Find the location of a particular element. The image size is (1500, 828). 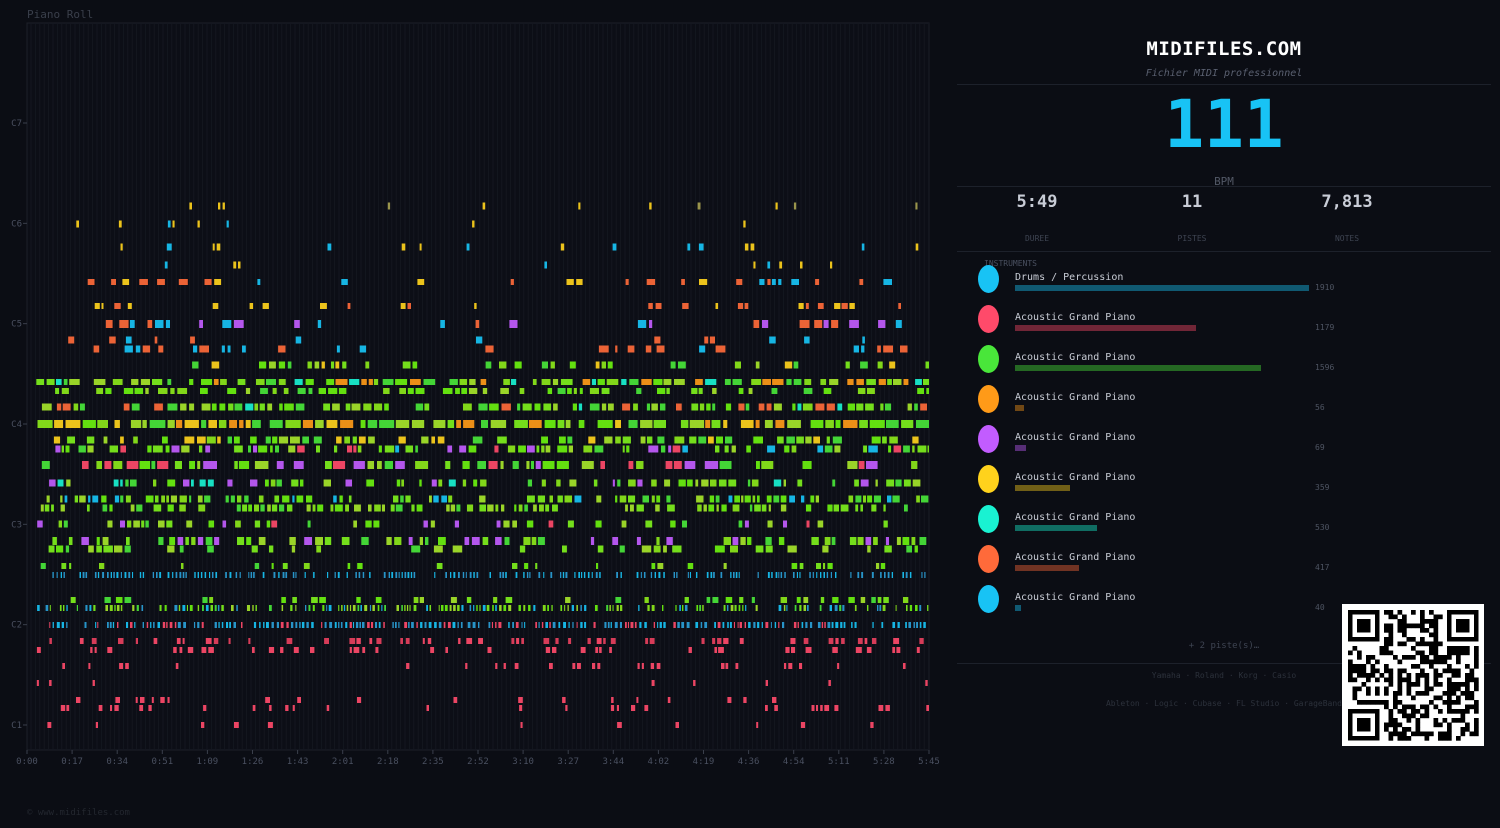

instrument-row: Acoustic Grand Piano 1179 is located at coordinates (1167, 325).